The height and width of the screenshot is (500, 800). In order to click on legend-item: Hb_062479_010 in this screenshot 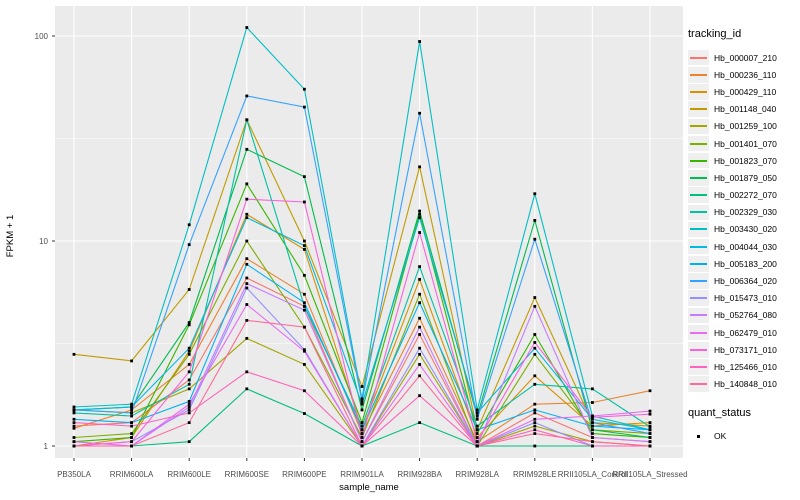, I will do `click(744, 332)`.